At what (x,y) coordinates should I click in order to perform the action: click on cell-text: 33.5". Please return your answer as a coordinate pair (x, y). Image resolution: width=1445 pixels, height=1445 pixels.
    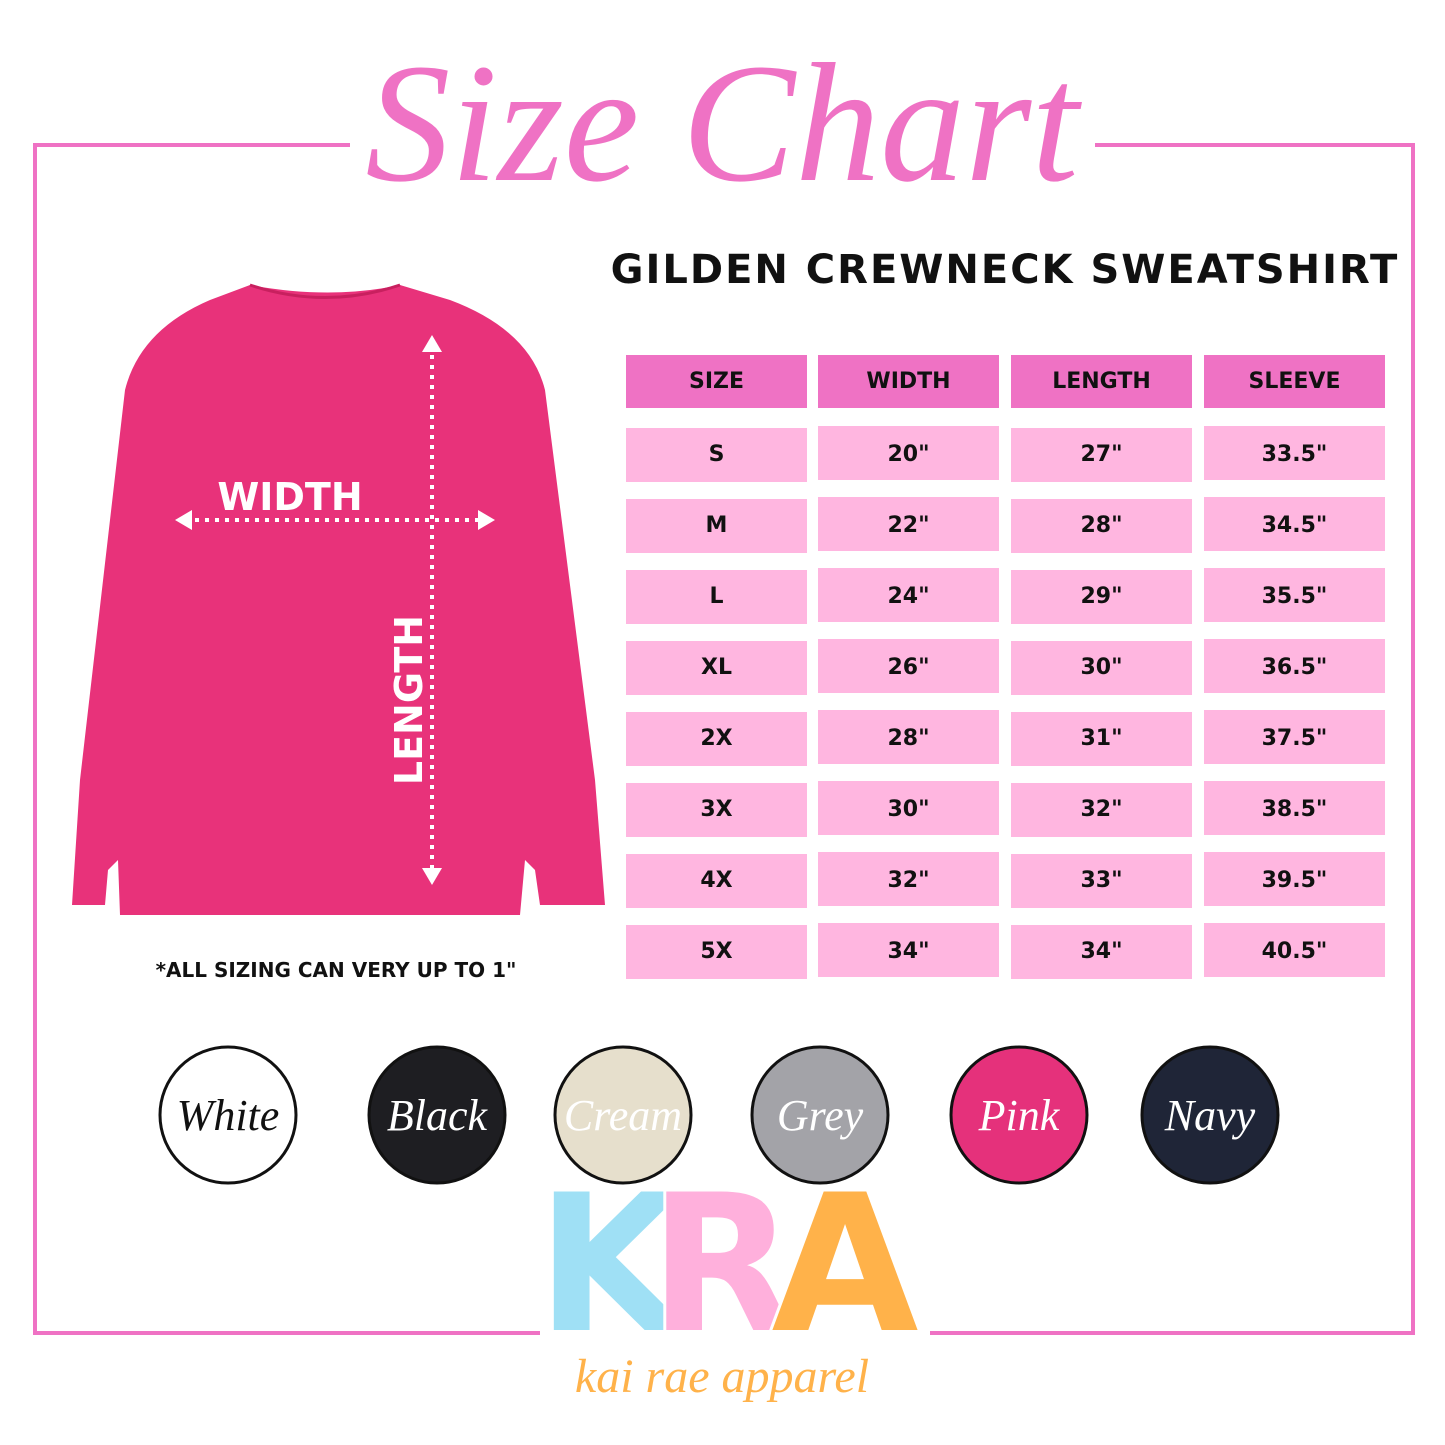
    Looking at the image, I should click on (1295, 454).